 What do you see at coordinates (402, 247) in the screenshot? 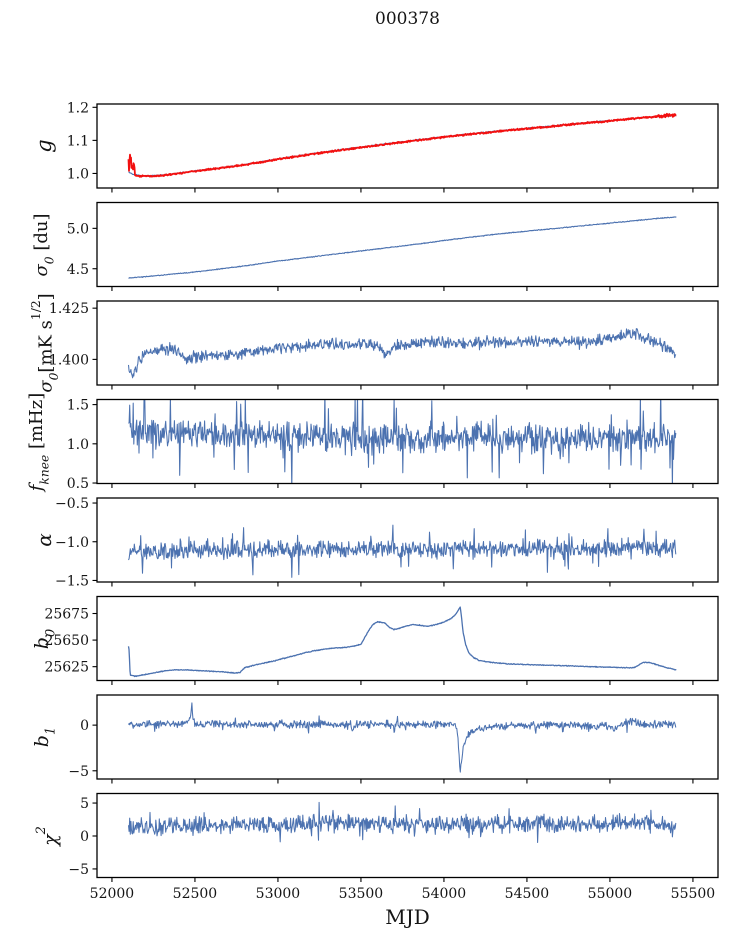
I see `series-sigma0-du` at bounding box center [402, 247].